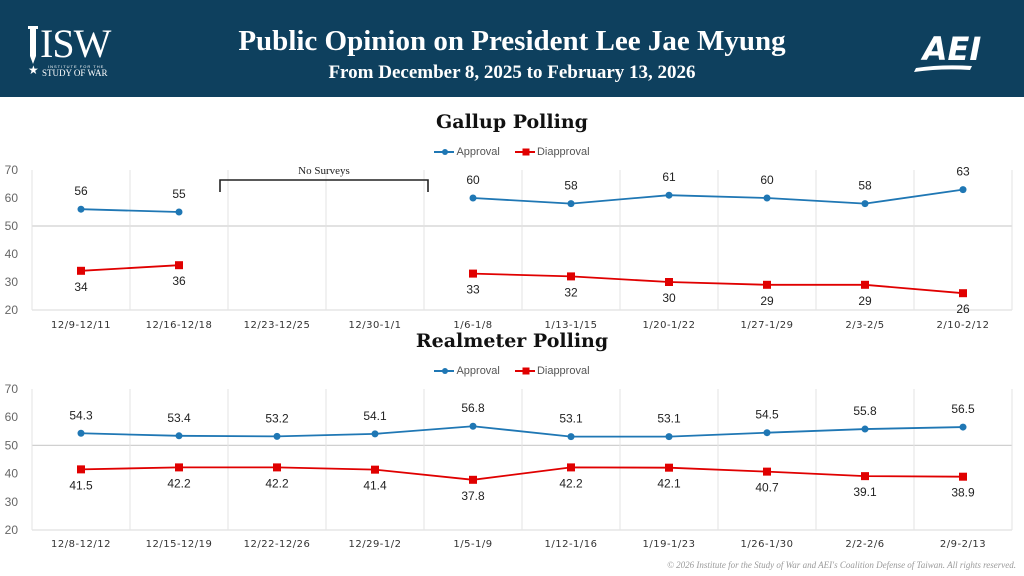 The image size is (1024, 576). Describe the element at coordinates (179, 544) in the screenshot. I see `x-category-label: 12/15-12/19` at that location.